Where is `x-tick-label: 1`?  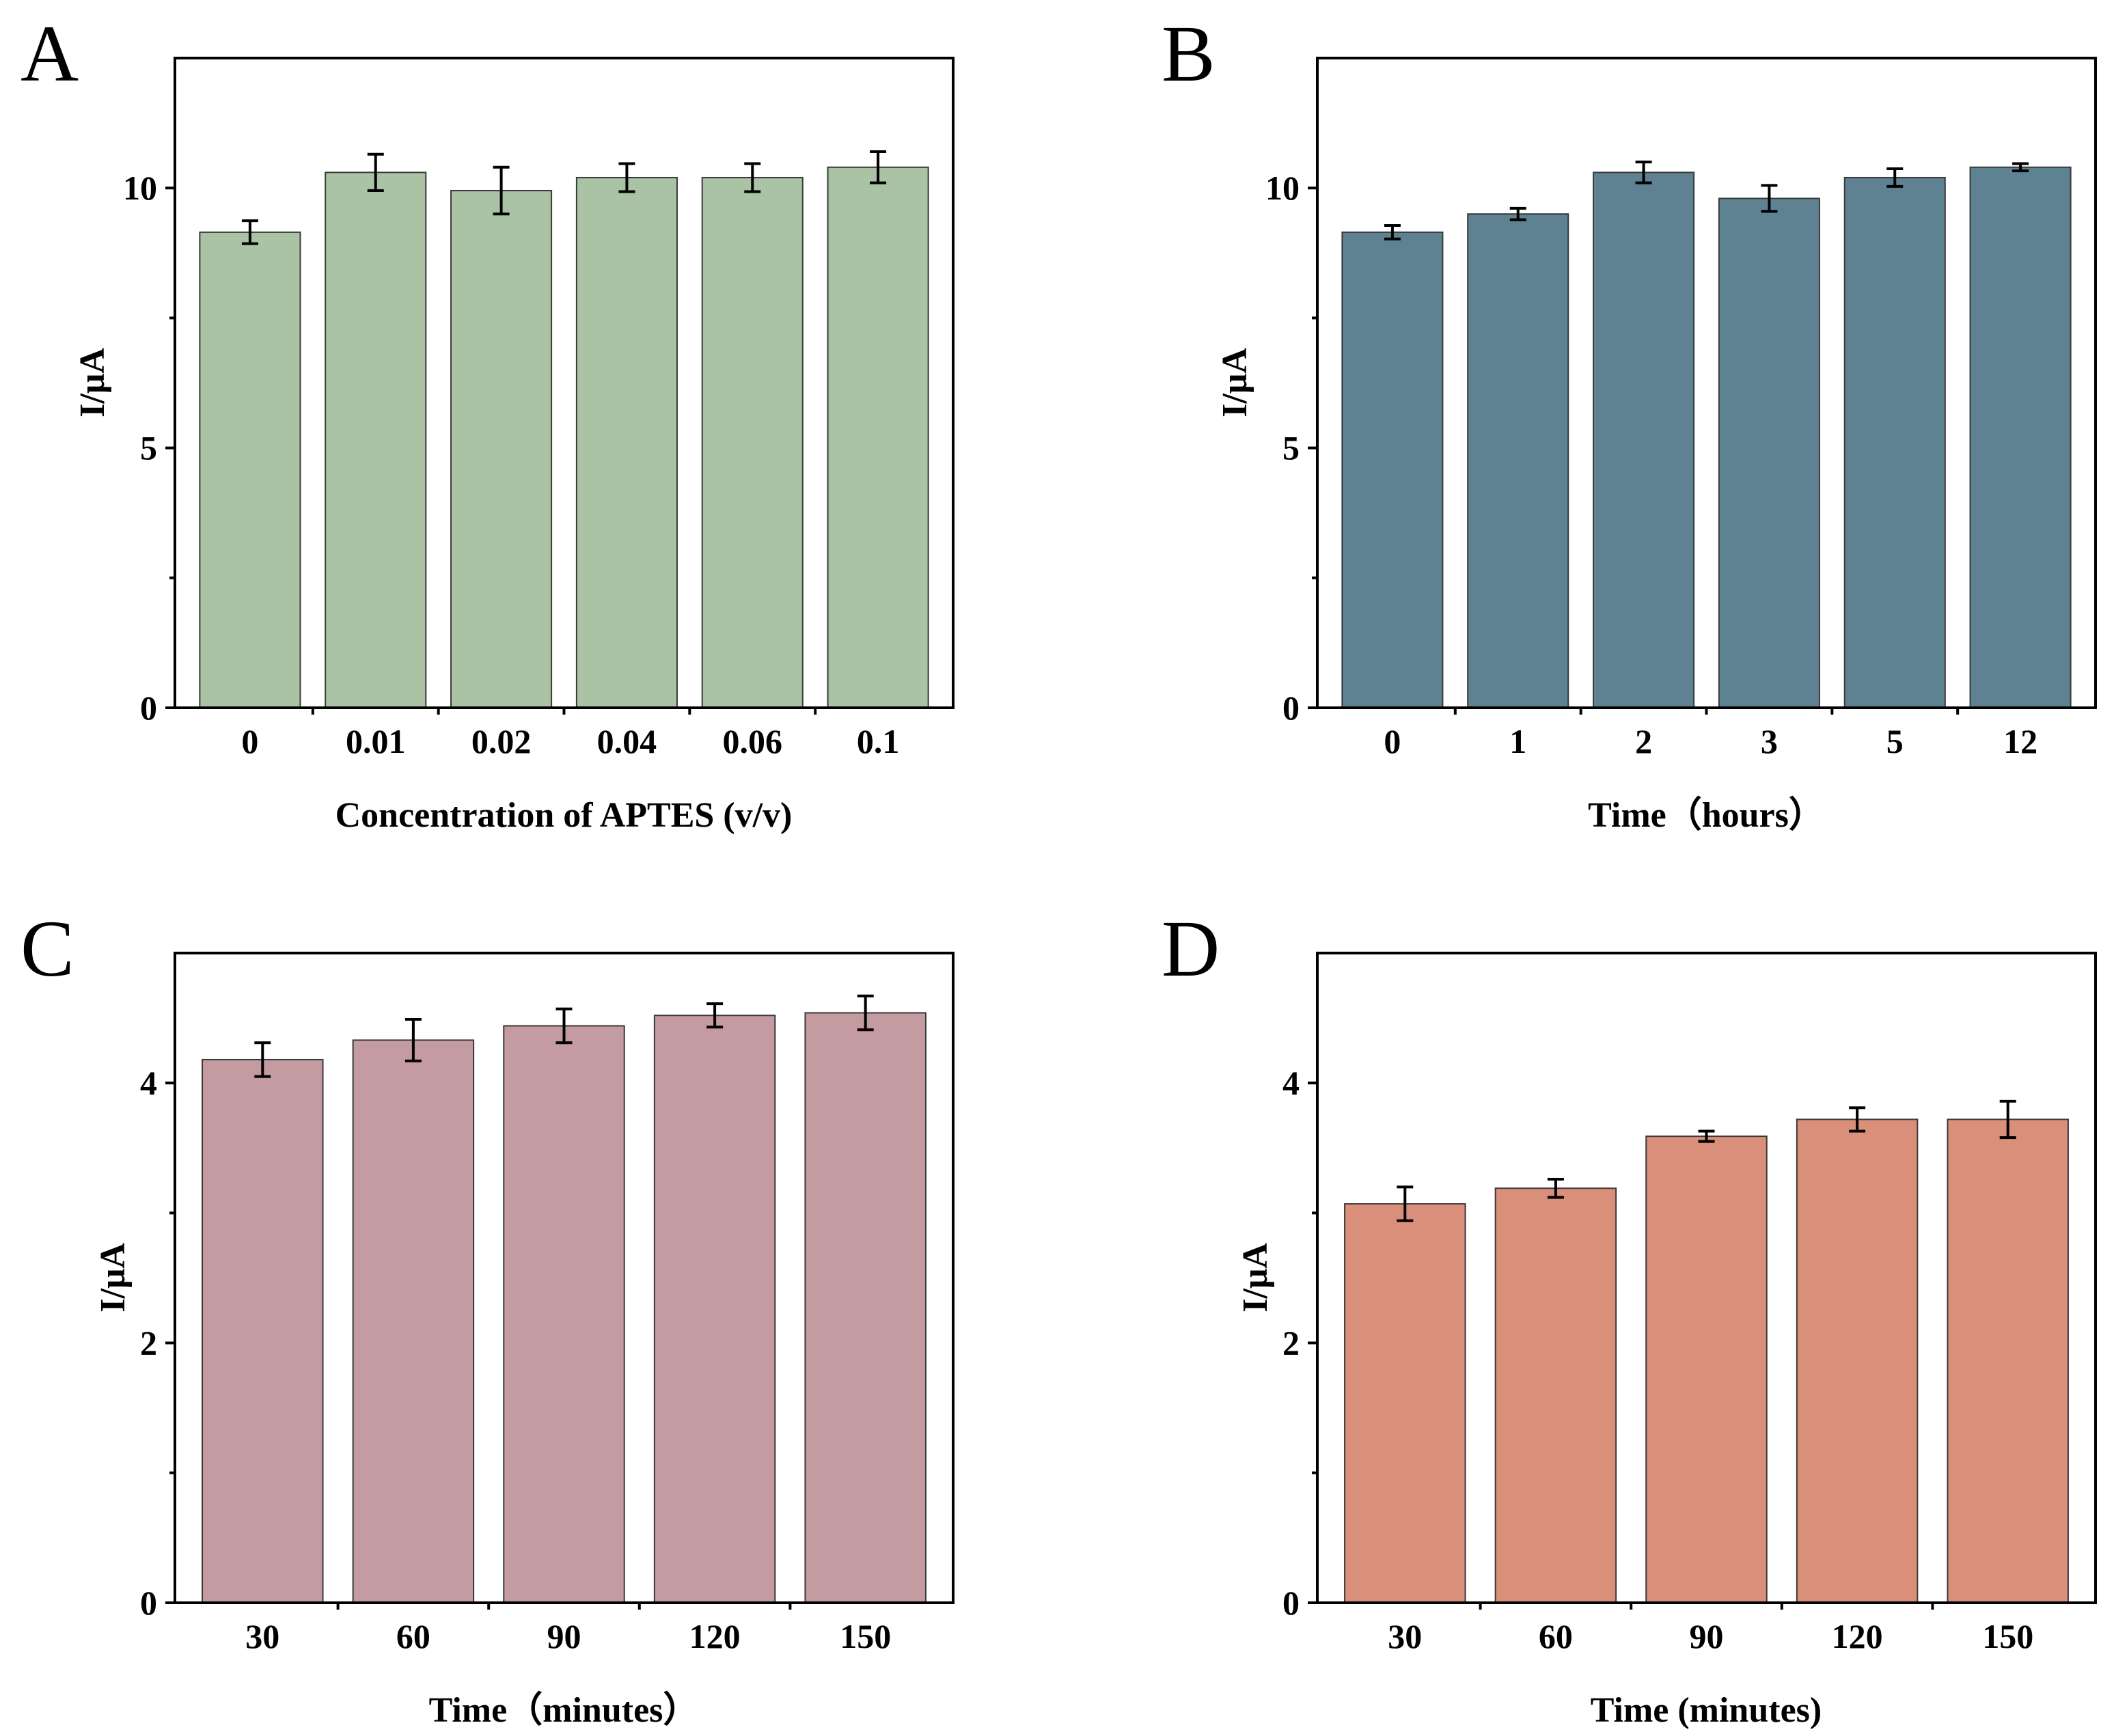 x-tick-label: 1 is located at coordinates (1517, 741).